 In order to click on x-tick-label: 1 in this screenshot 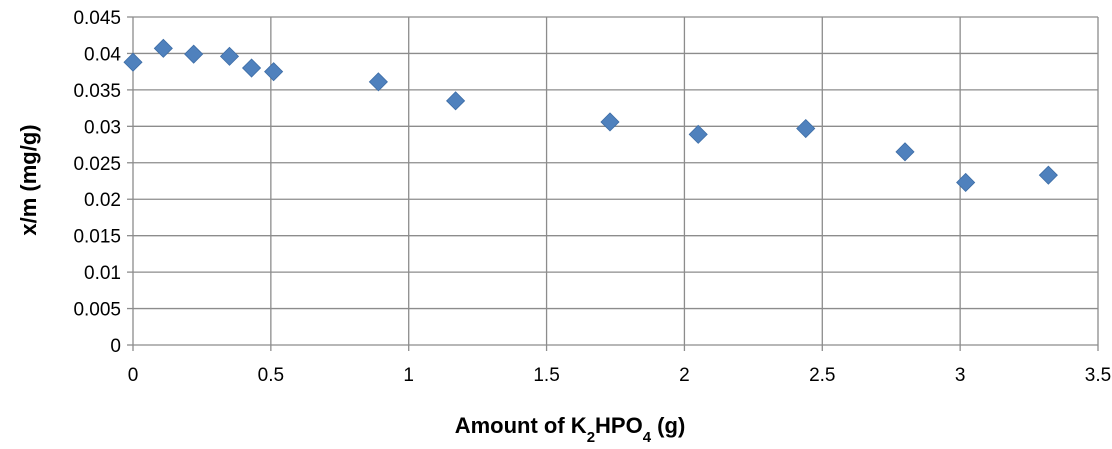, I will do `click(408, 375)`.